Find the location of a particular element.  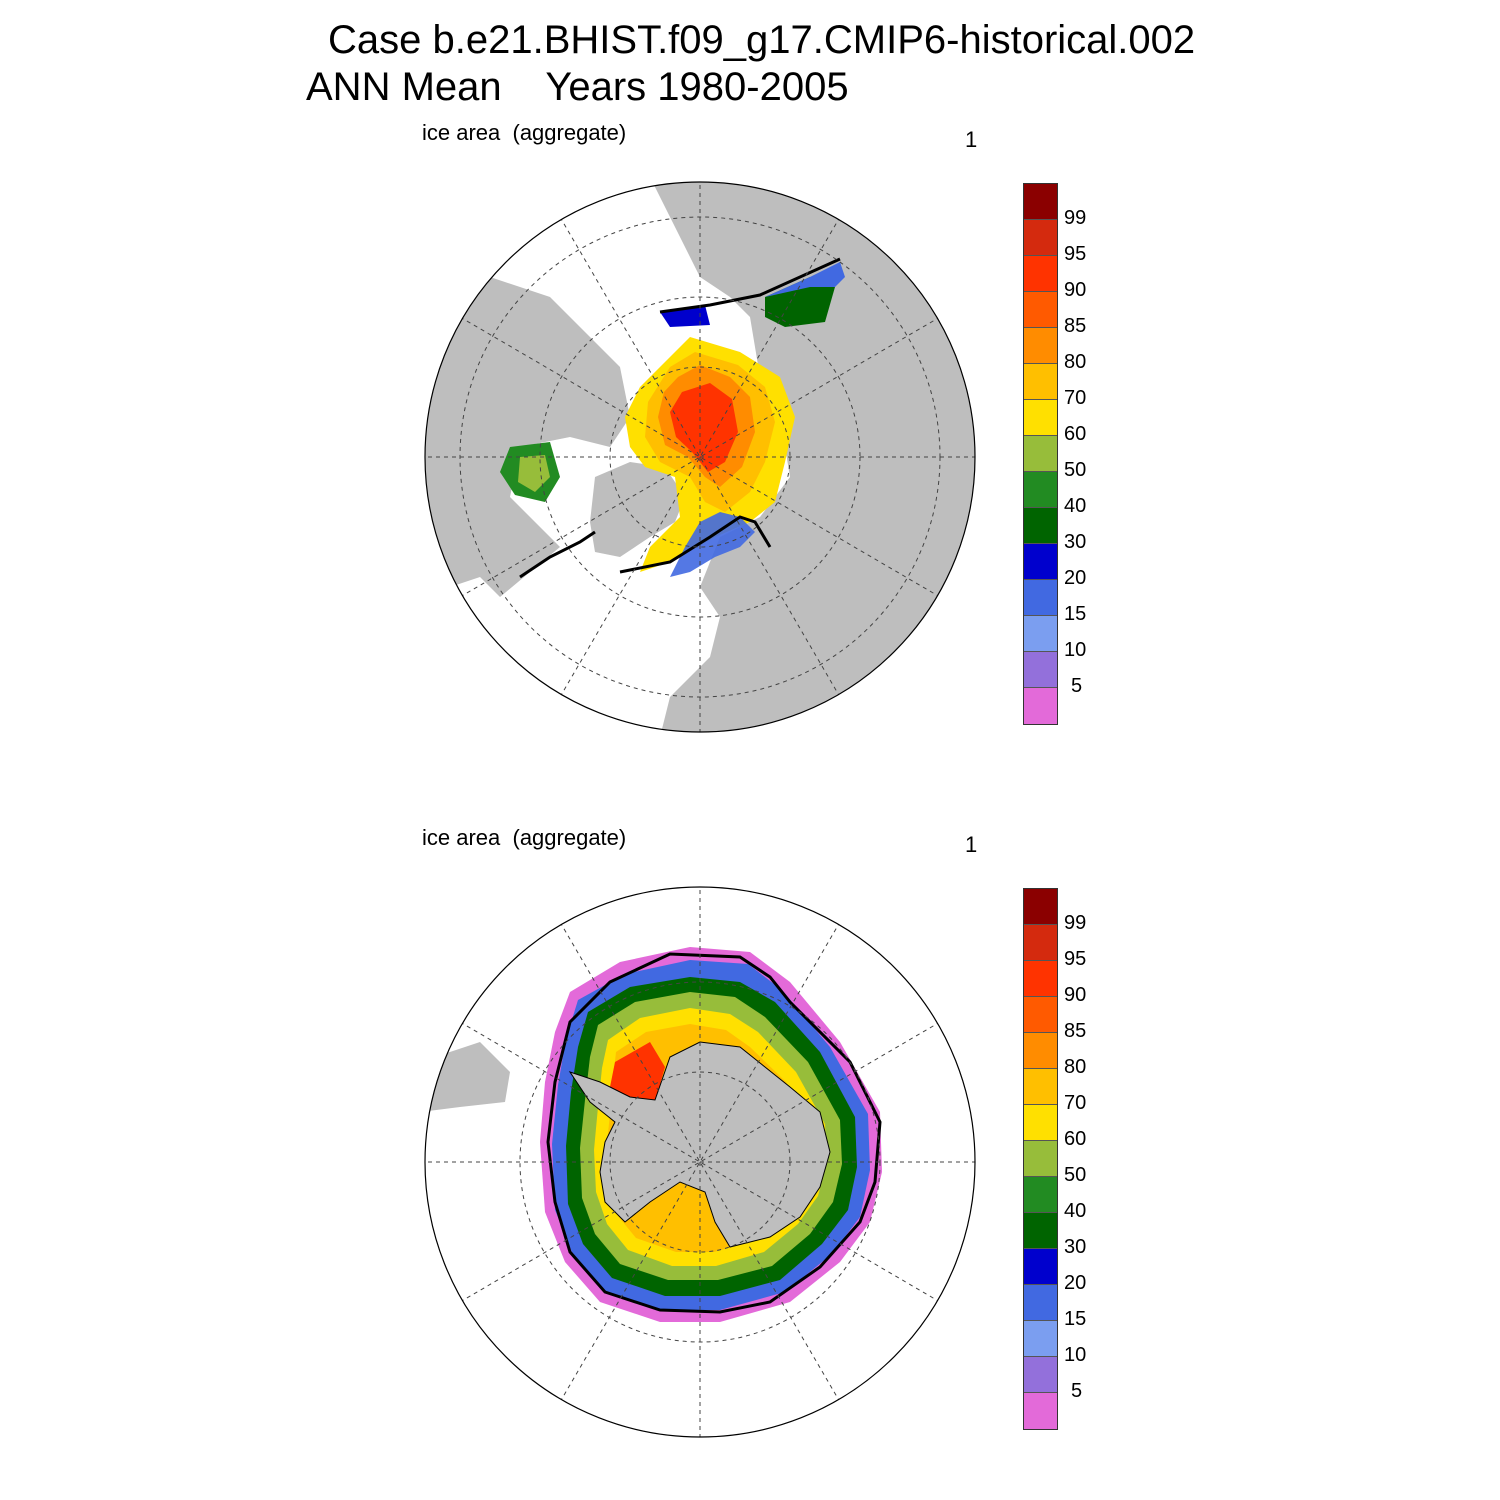

north-america-land is located at coordinates (527, 437).